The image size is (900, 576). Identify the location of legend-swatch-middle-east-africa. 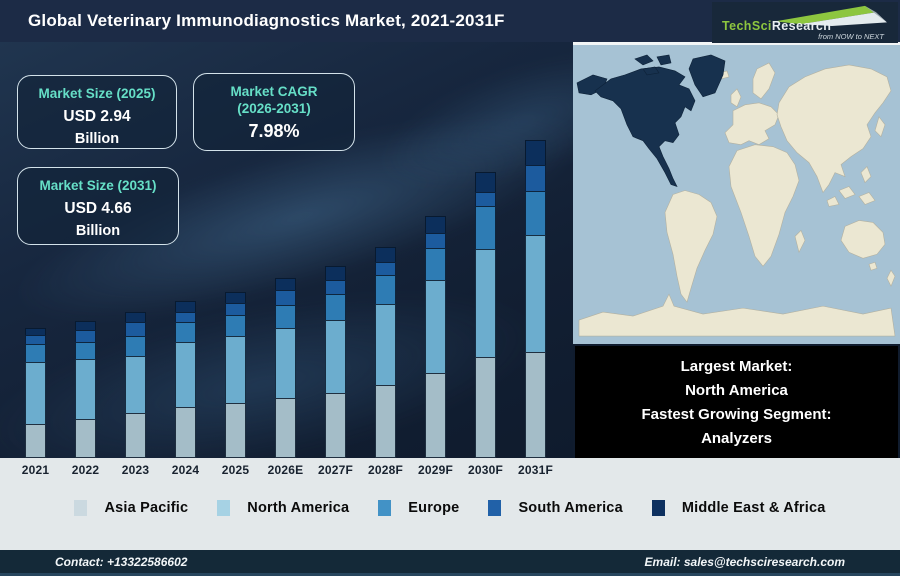
(658, 508).